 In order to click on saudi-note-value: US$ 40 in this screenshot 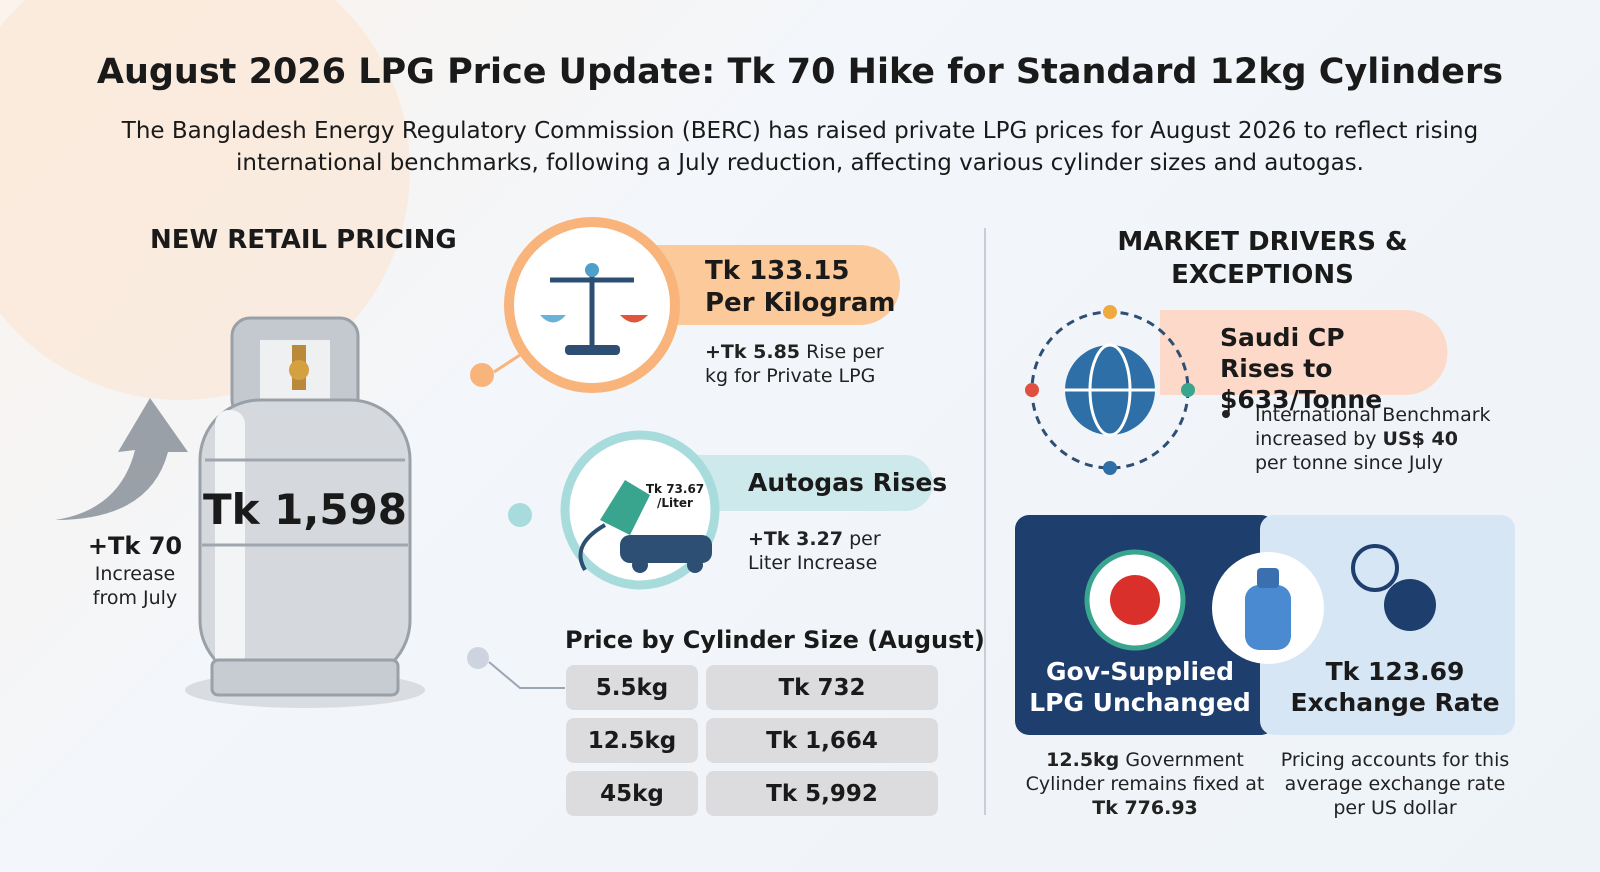, I will do `click(1420, 439)`.